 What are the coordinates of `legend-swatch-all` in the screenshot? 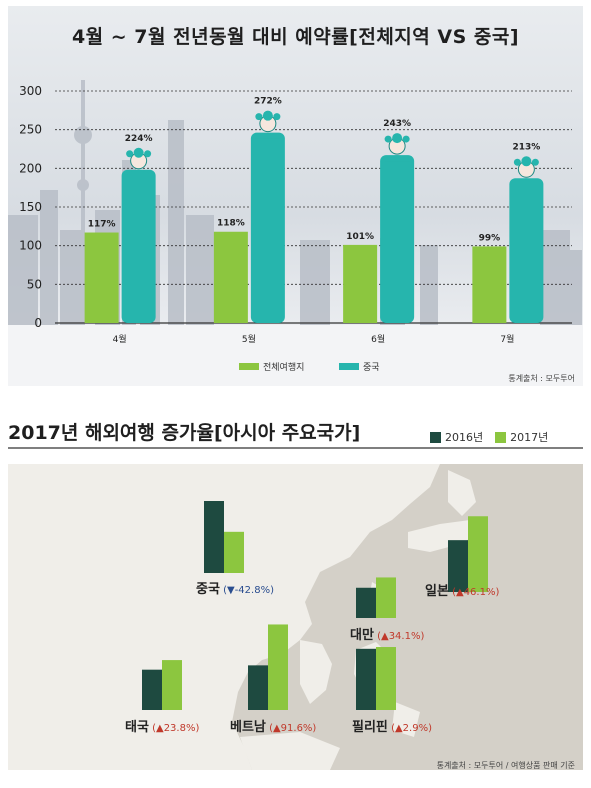 It's located at (249, 366).